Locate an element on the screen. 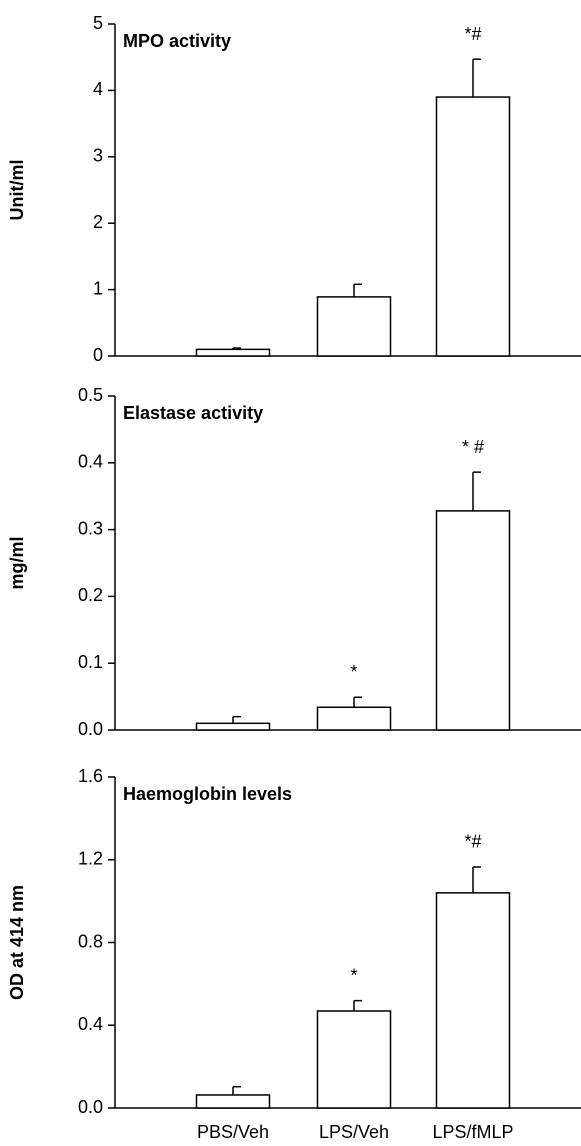  y-axis-label: mg/ml is located at coordinates (17, 562).